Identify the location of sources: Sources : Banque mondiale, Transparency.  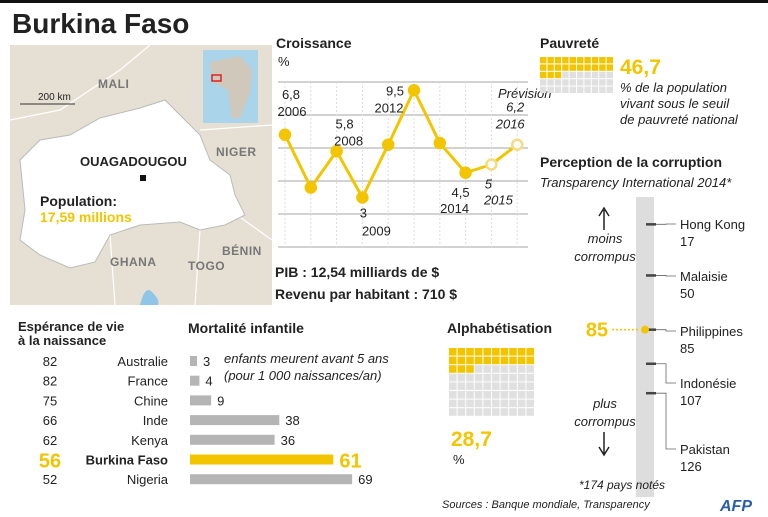
(546, 505).